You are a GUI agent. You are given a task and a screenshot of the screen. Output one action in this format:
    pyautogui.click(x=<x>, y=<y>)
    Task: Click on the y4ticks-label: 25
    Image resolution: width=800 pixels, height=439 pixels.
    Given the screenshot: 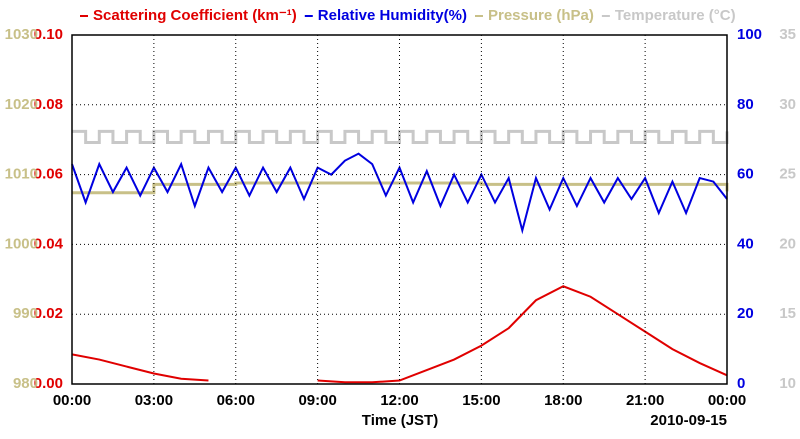 What is the action you would take?
    pyautogui.click(x=787, y=174)
    